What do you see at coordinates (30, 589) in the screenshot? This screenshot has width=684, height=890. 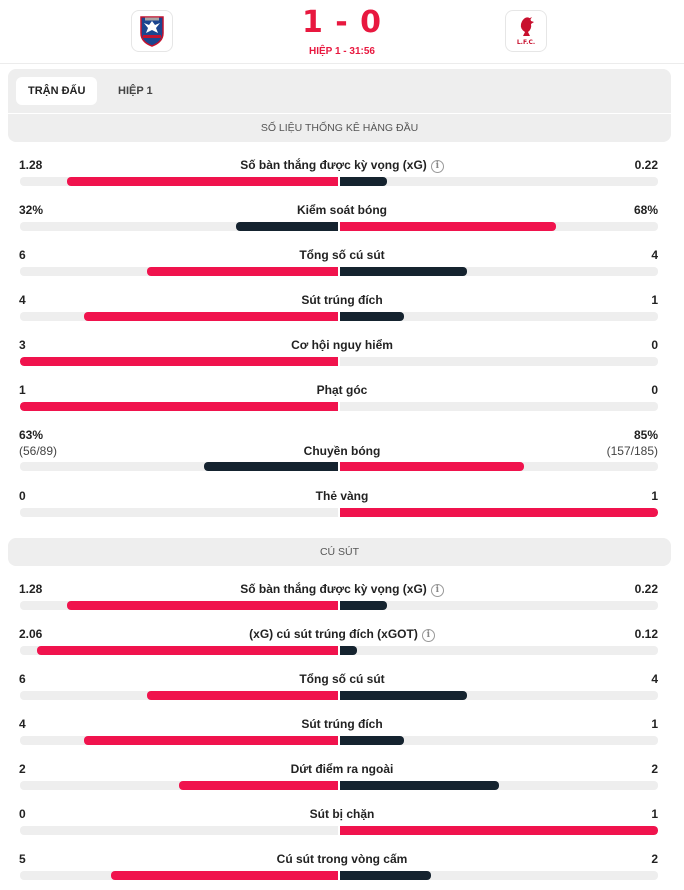 I see `home-value: 1.28` at bounding box center [30, 589].